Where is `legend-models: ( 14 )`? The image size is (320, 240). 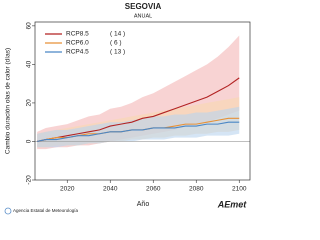 legend-models: ( 14 ) is located at coordinates (117, 34).